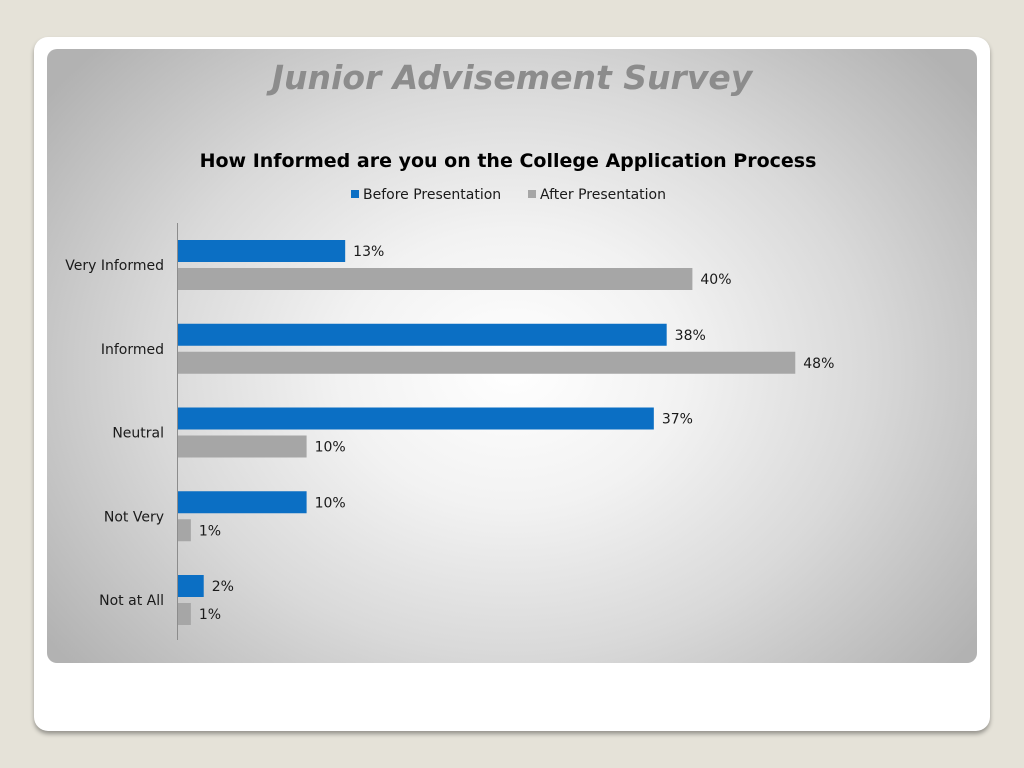 This screenshot has width=1024, height=768. What do you see at coordinates (114, 266) in the screenshot?
I see `category-label: Very Informed` at bounding box center [114, 266].